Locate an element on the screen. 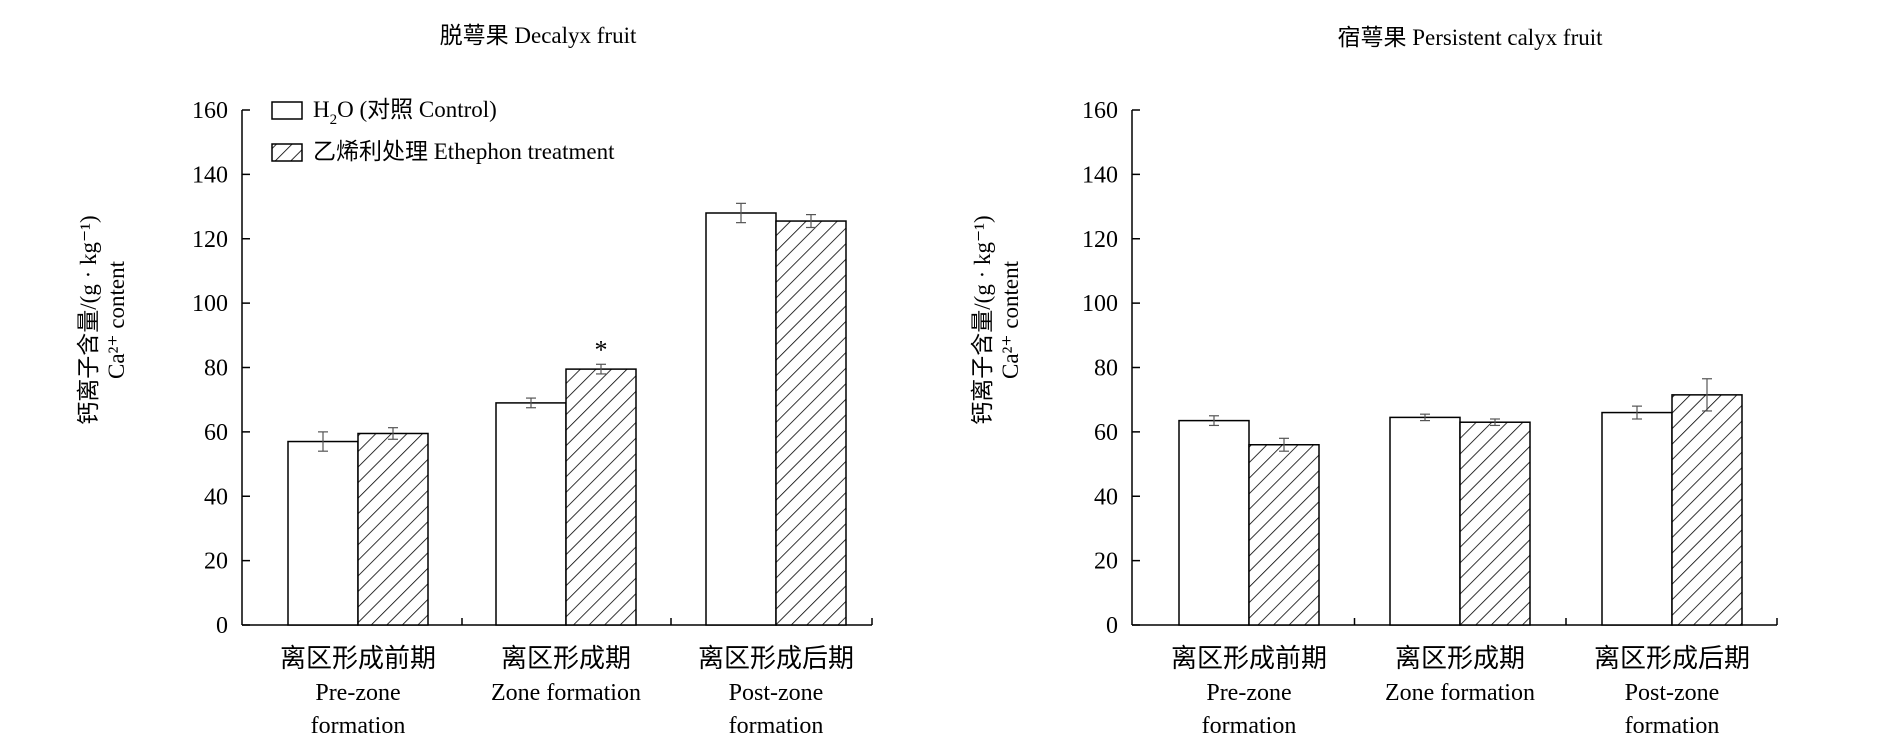 The height and width of the screenshot is (749, 1890). annotations: * is located at coordinates (601, 349).